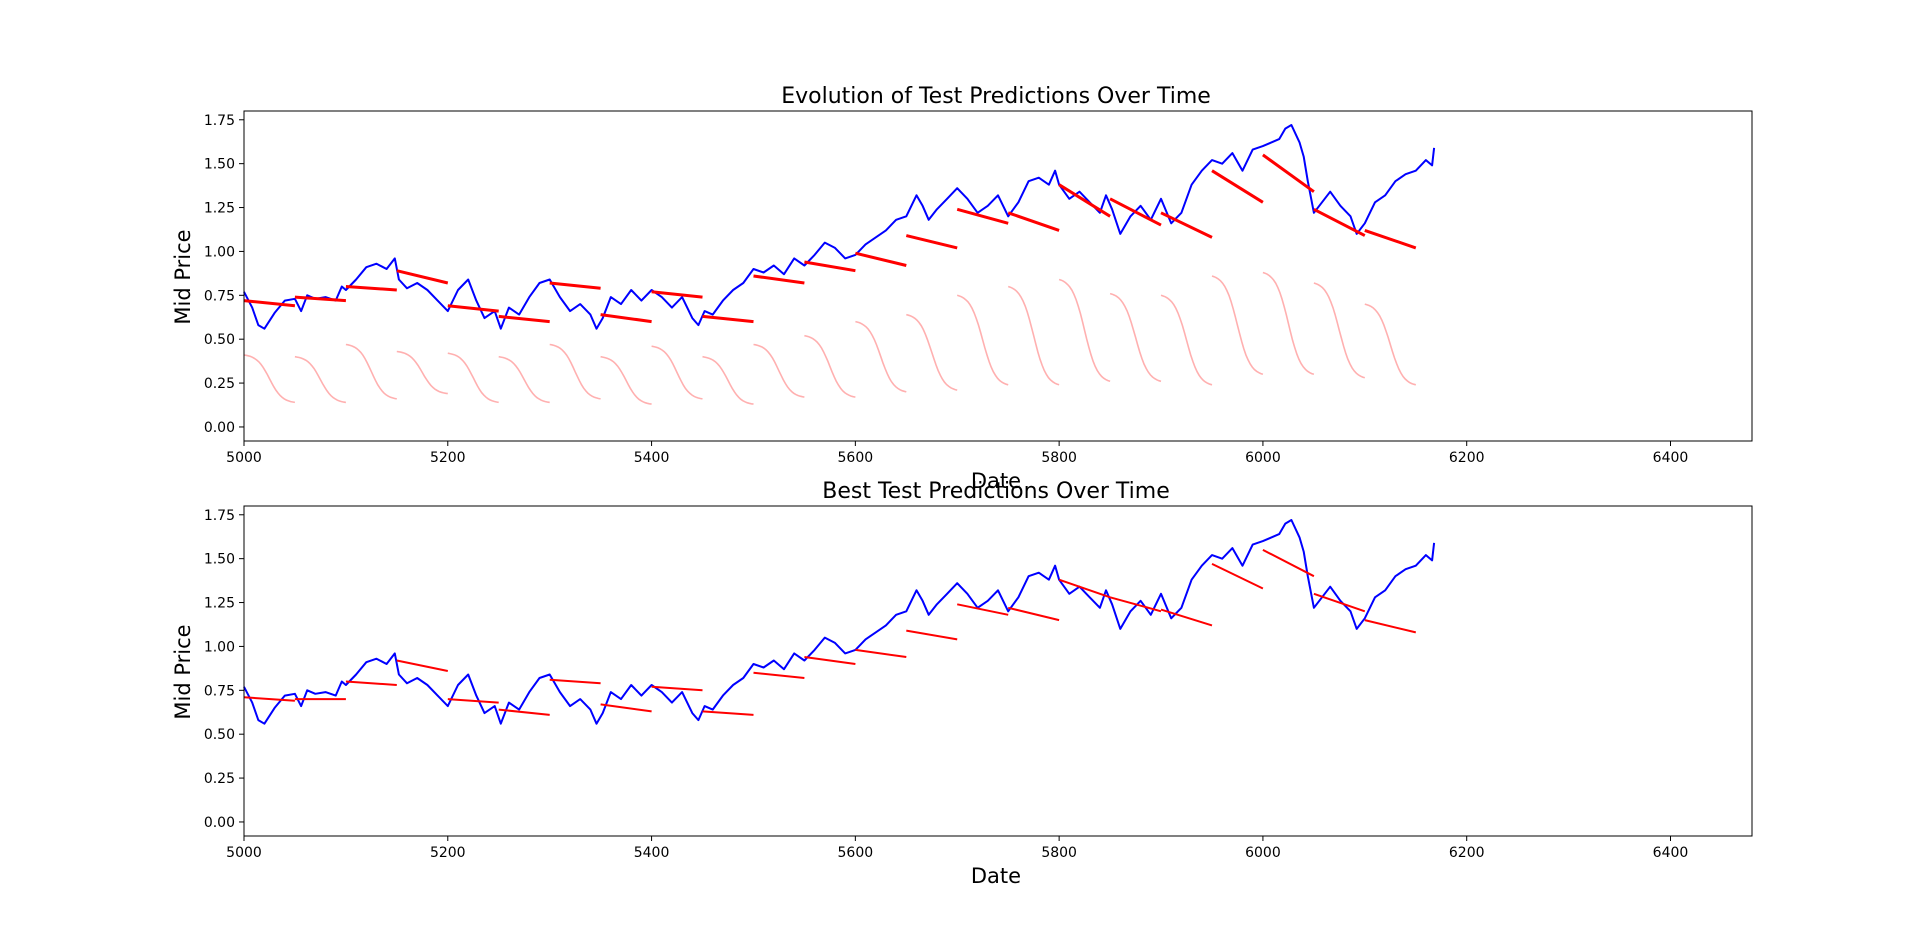 This screenshot has height=927, width=1920. What do you see at coordinates (219, 691) in the screenshot?
I see `bottom-chart-y-tick-label-3: 0.75` at bounding box center [219, 691].